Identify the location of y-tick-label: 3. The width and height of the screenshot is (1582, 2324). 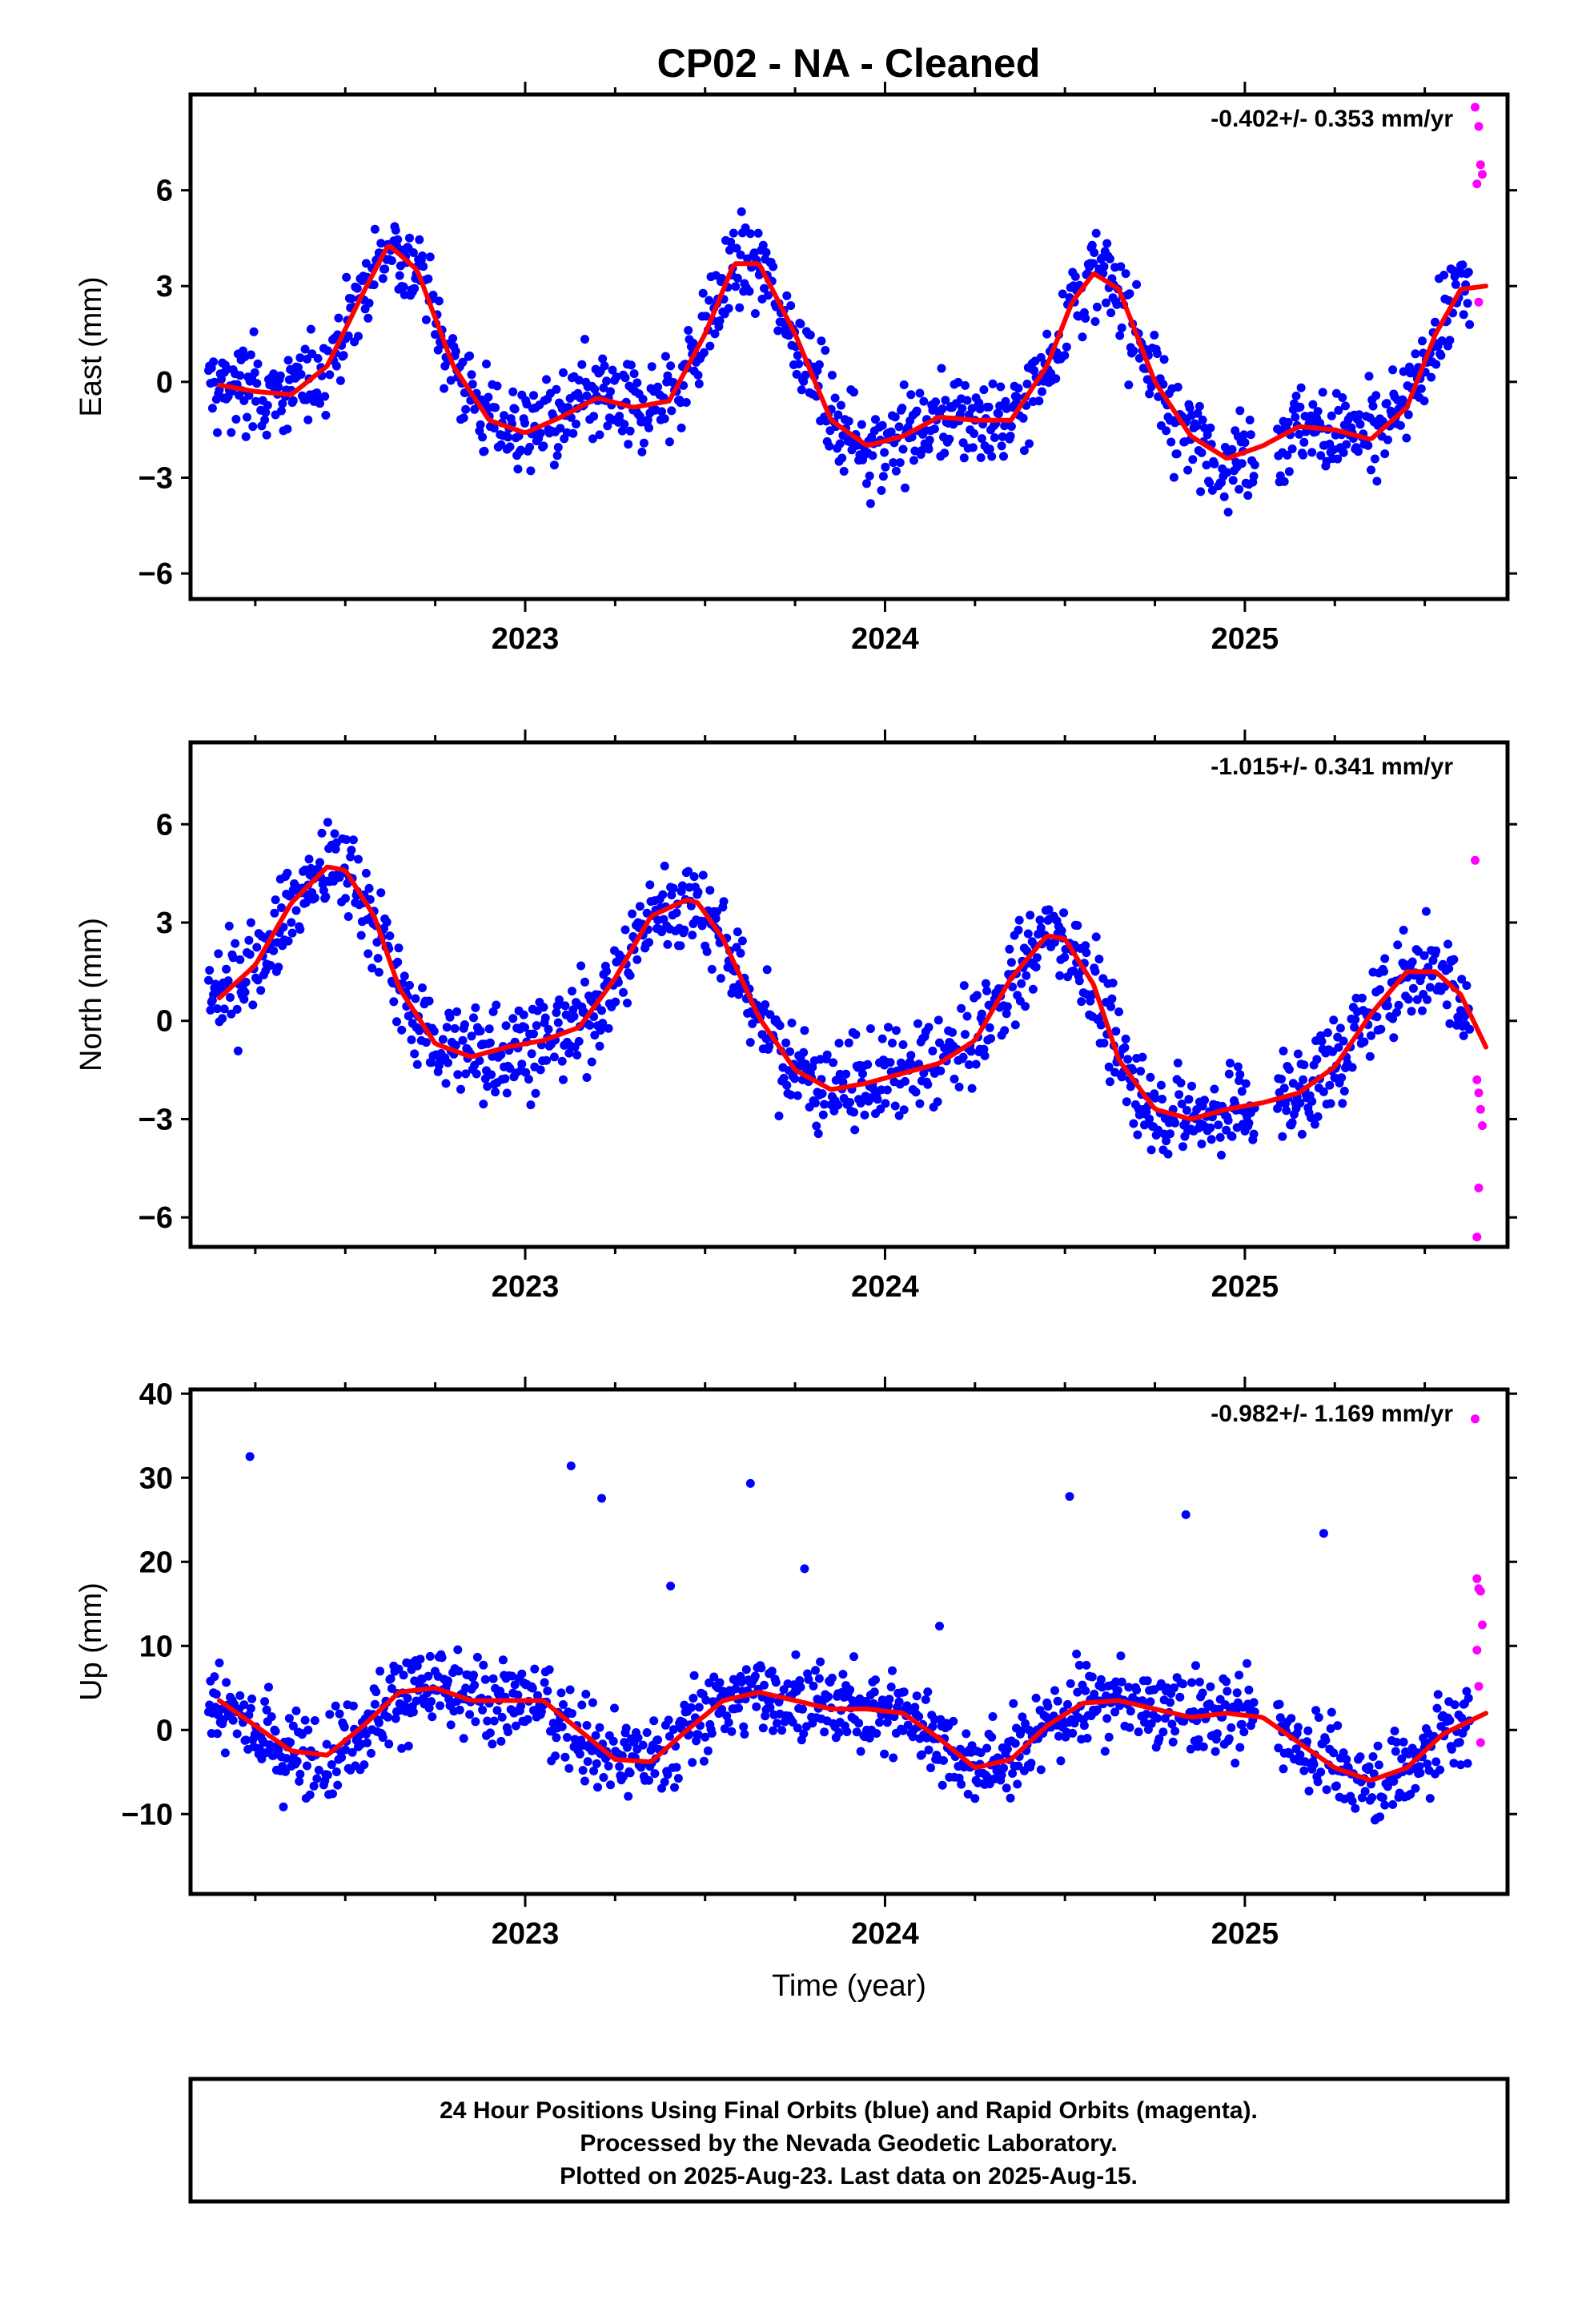
(164, 923).